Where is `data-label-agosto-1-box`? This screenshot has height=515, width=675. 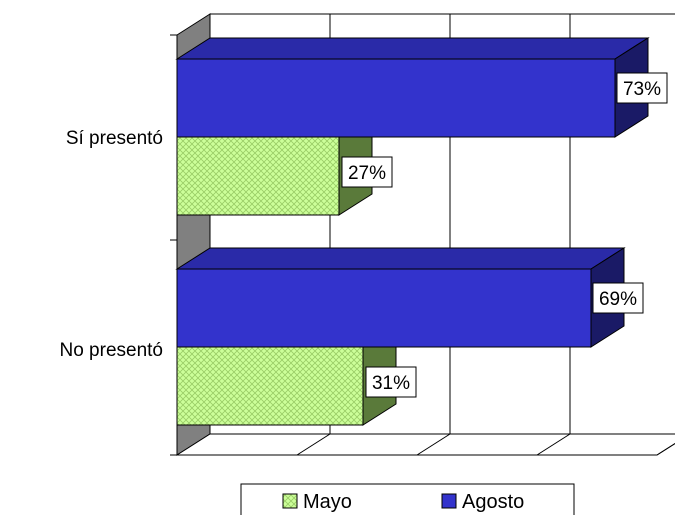 data-label-agosto-1-box is located at coordinates (618, 298).